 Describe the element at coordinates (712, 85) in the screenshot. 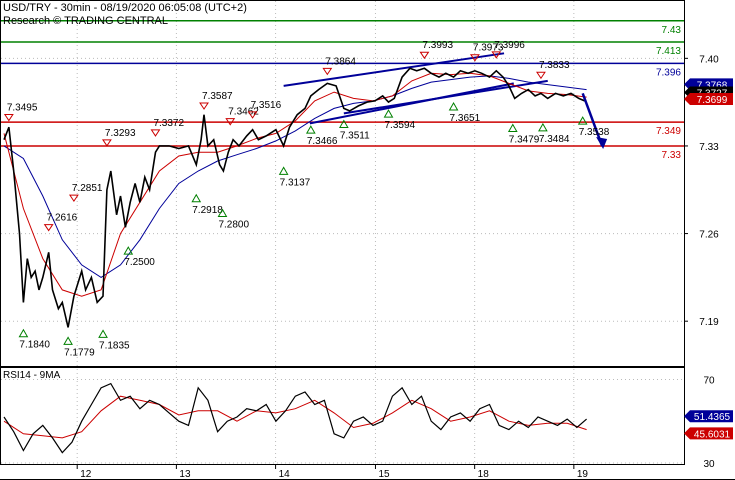

I see `current-price-badge-label: 7.3768` at that location.